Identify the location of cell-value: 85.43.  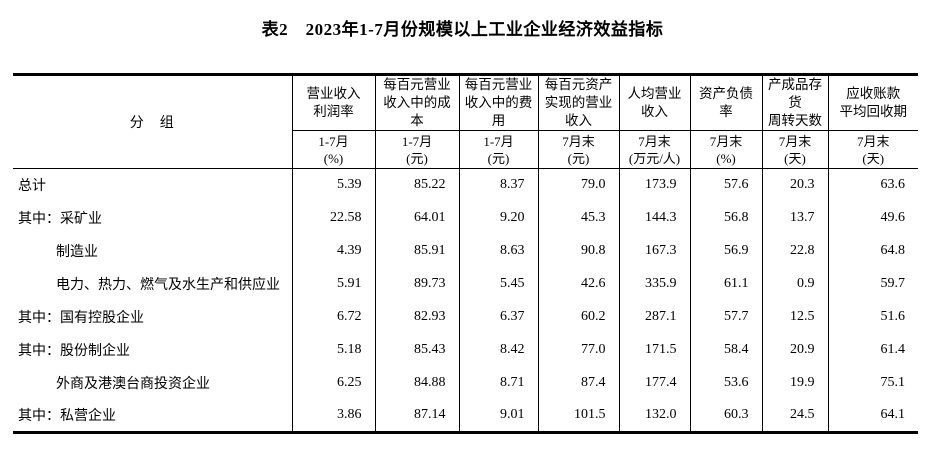
(416, 350).